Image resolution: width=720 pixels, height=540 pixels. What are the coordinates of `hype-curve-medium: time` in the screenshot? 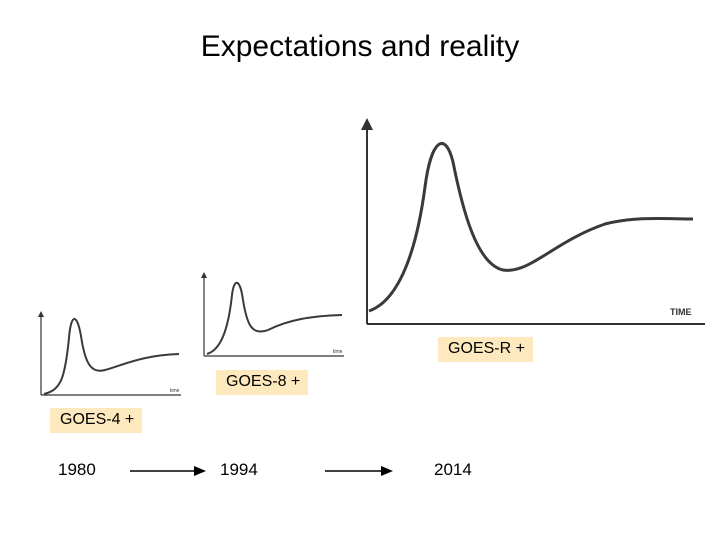 It's located at (271, 316).